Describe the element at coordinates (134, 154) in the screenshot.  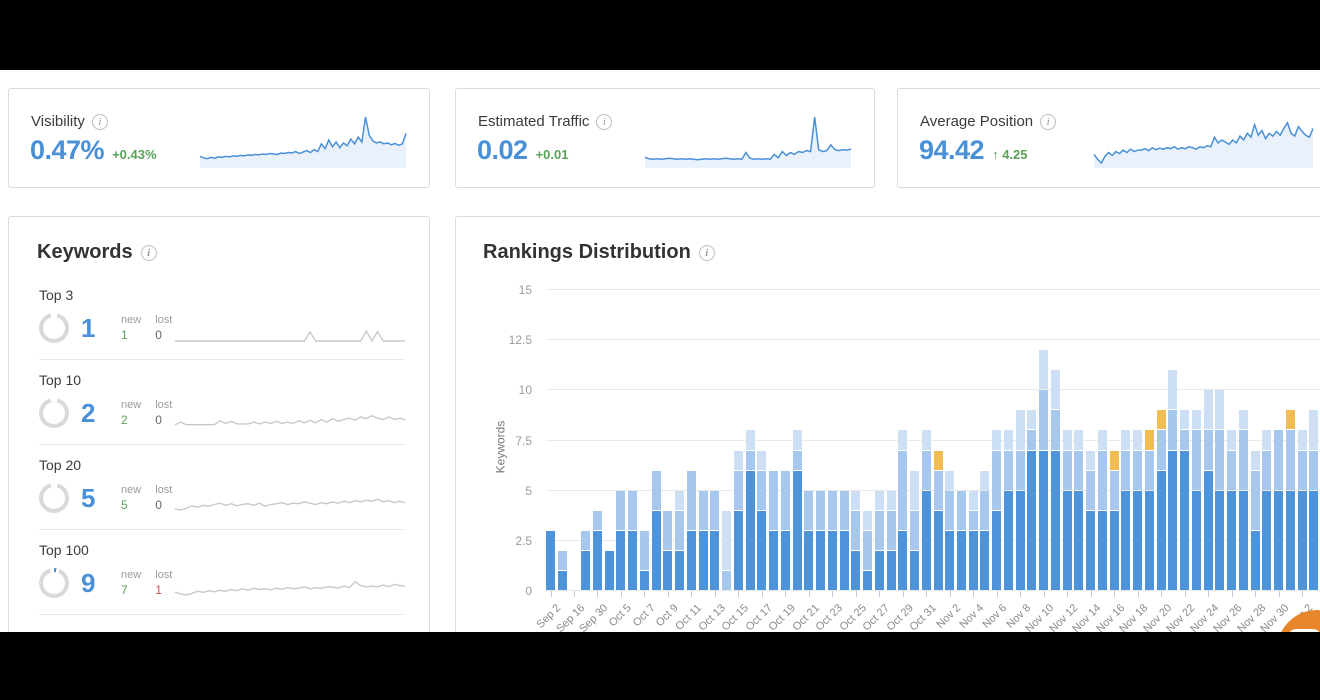
I see `visibility-delta: +0.43%` at that location.